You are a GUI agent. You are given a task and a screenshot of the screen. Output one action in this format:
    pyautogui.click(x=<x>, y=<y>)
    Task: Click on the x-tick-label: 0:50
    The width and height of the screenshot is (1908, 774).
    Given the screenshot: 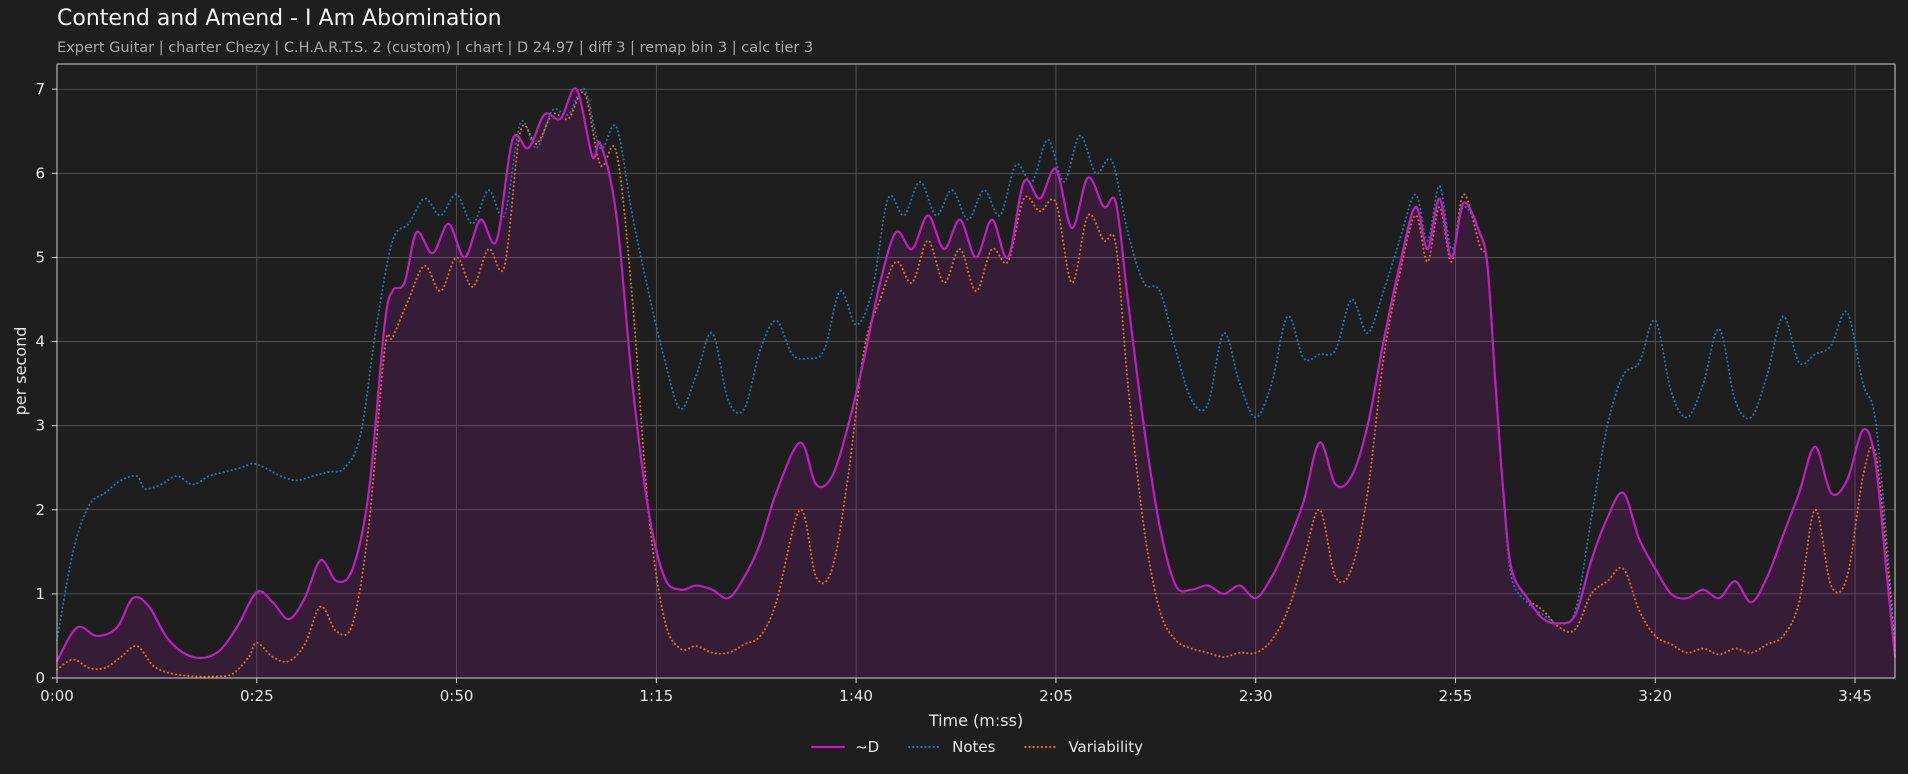 What is the action you would take?
    pyautogui.click(x=457, y=696)
    